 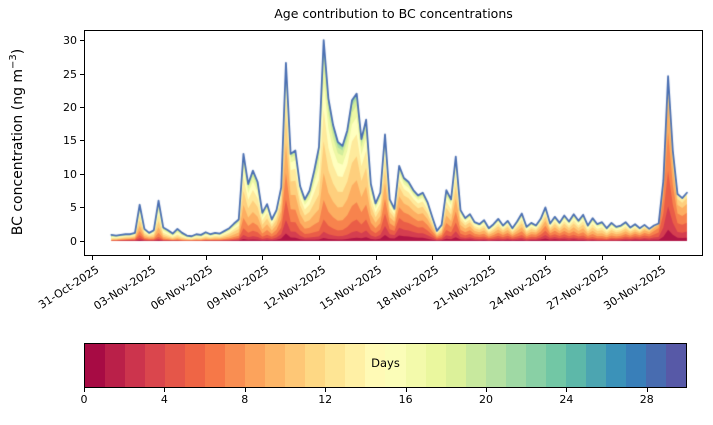 What do you see at coordinates (70, 141) in the screenshot?
I see `y-tick-label: 15` at bounding box center [70, 141].